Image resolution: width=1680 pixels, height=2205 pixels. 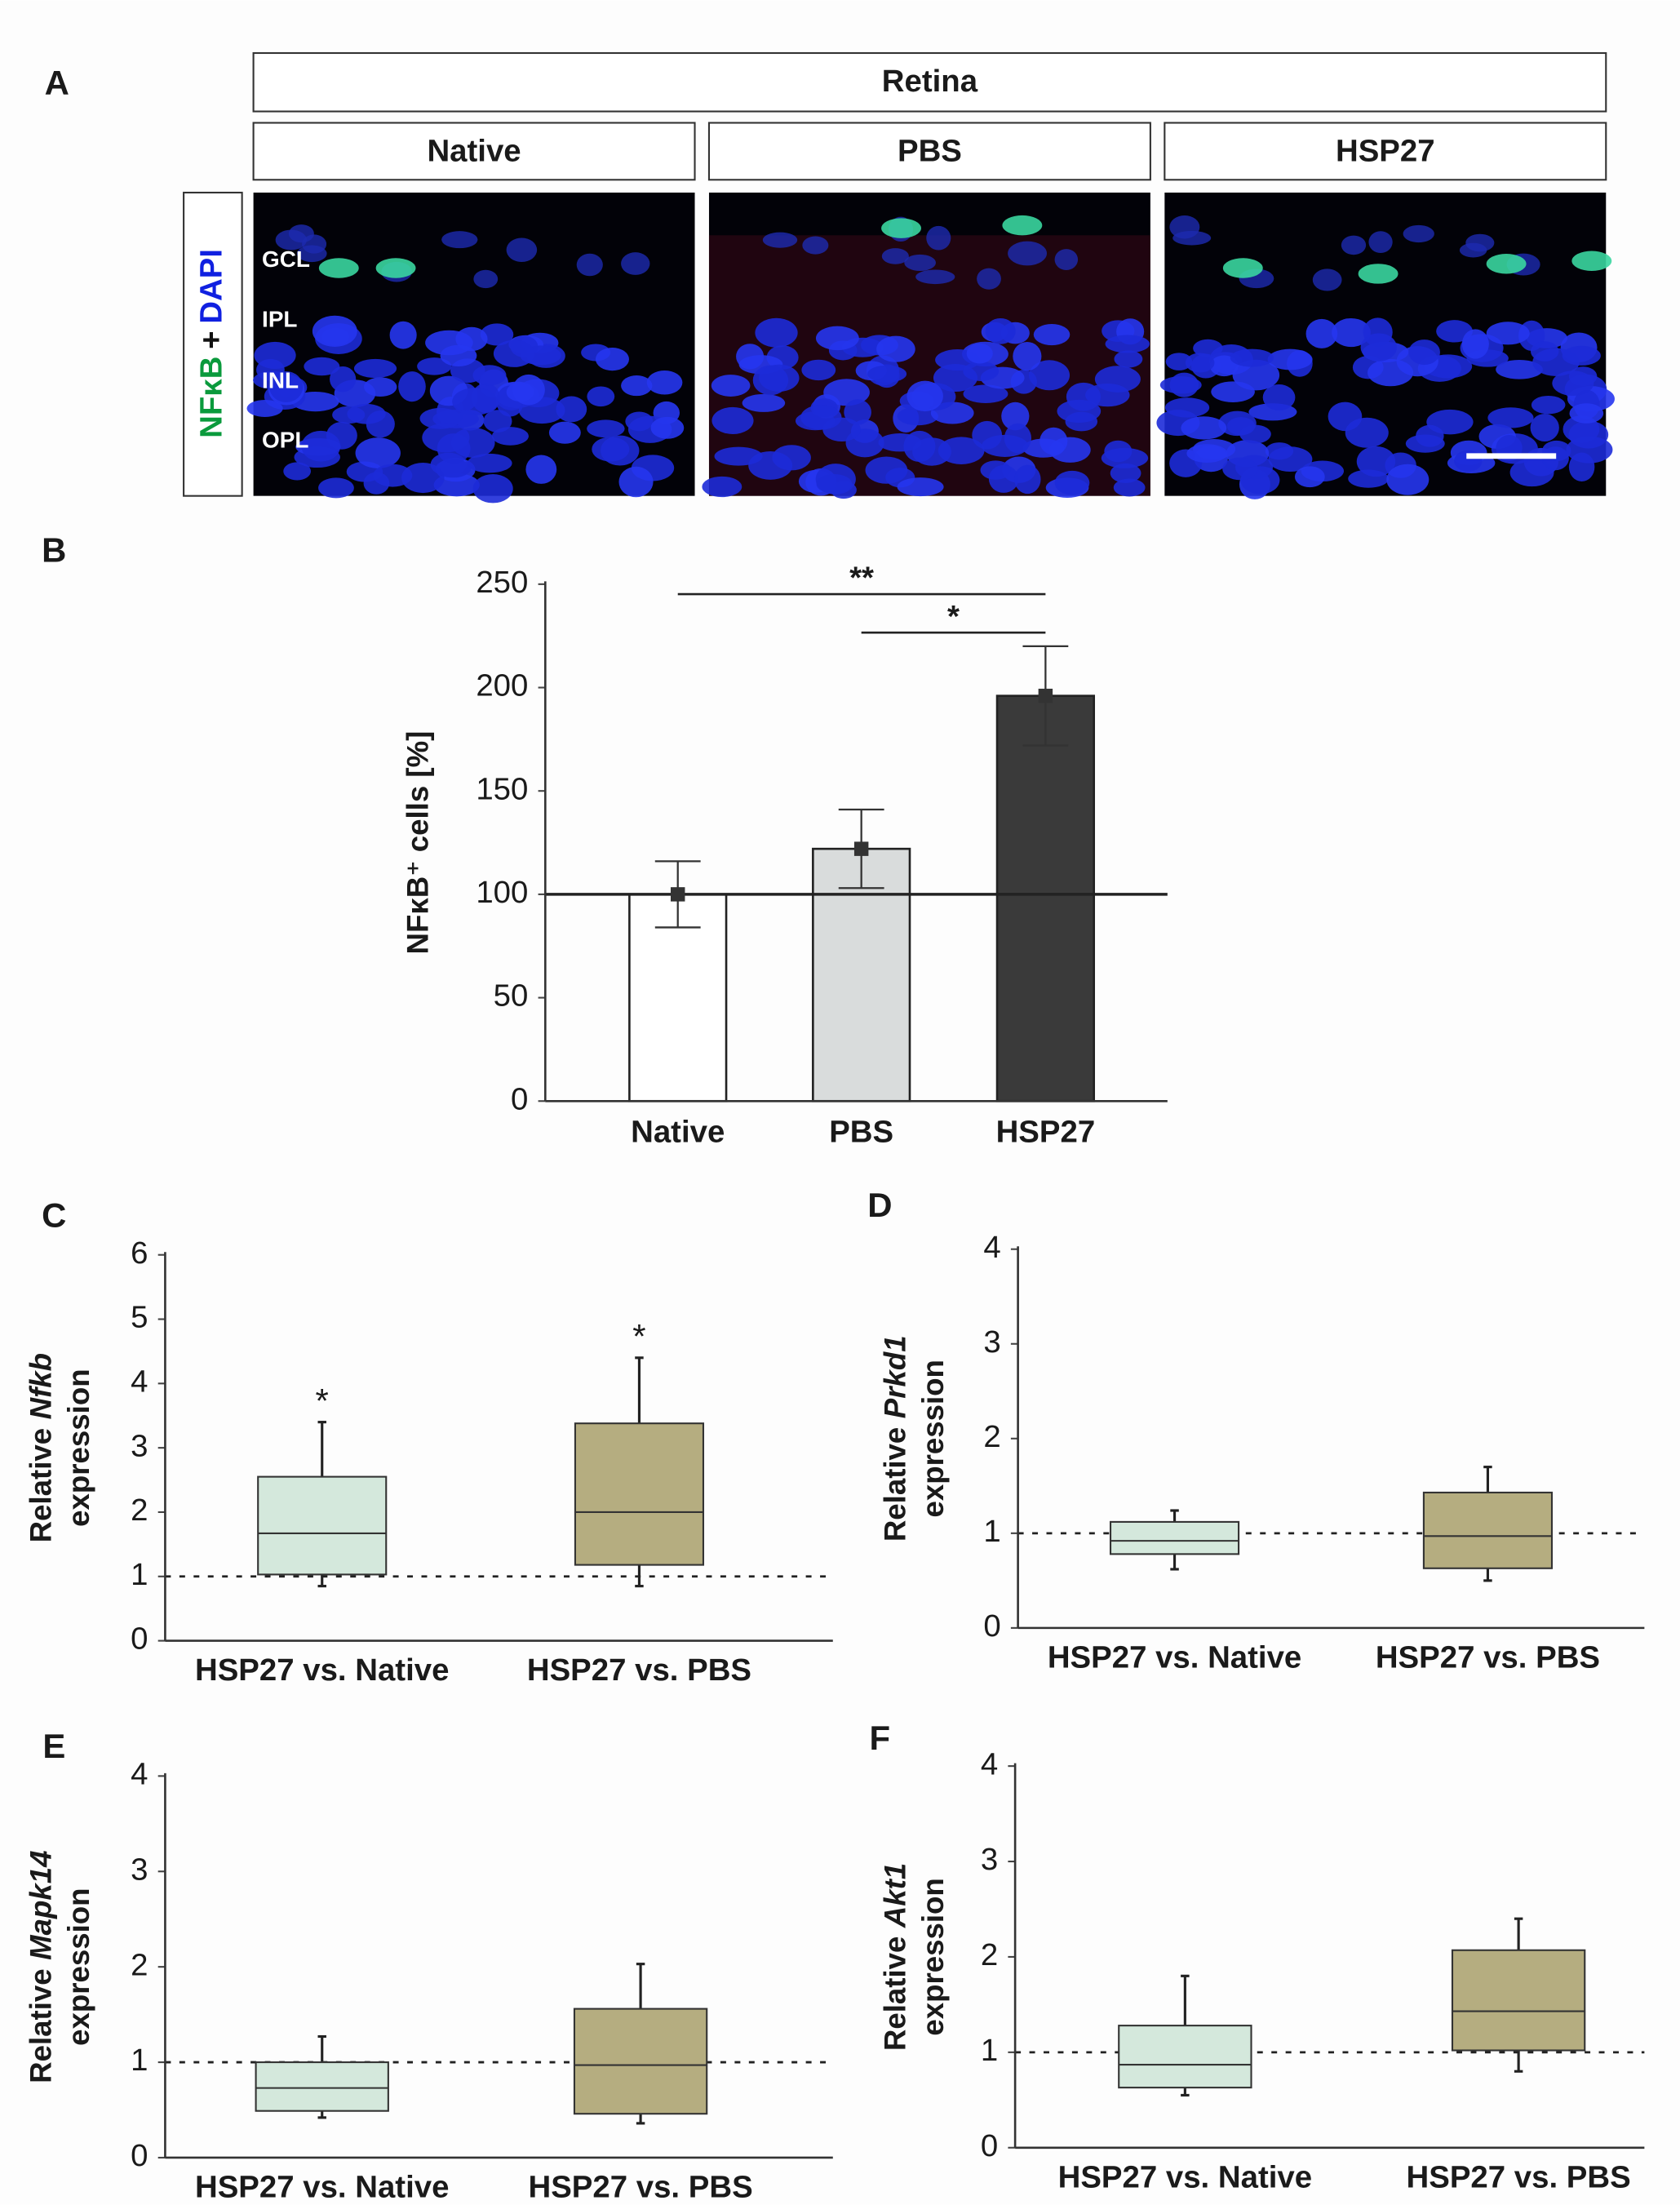 I want to click on y-tick-label: 100, so click(x=502, y=893).